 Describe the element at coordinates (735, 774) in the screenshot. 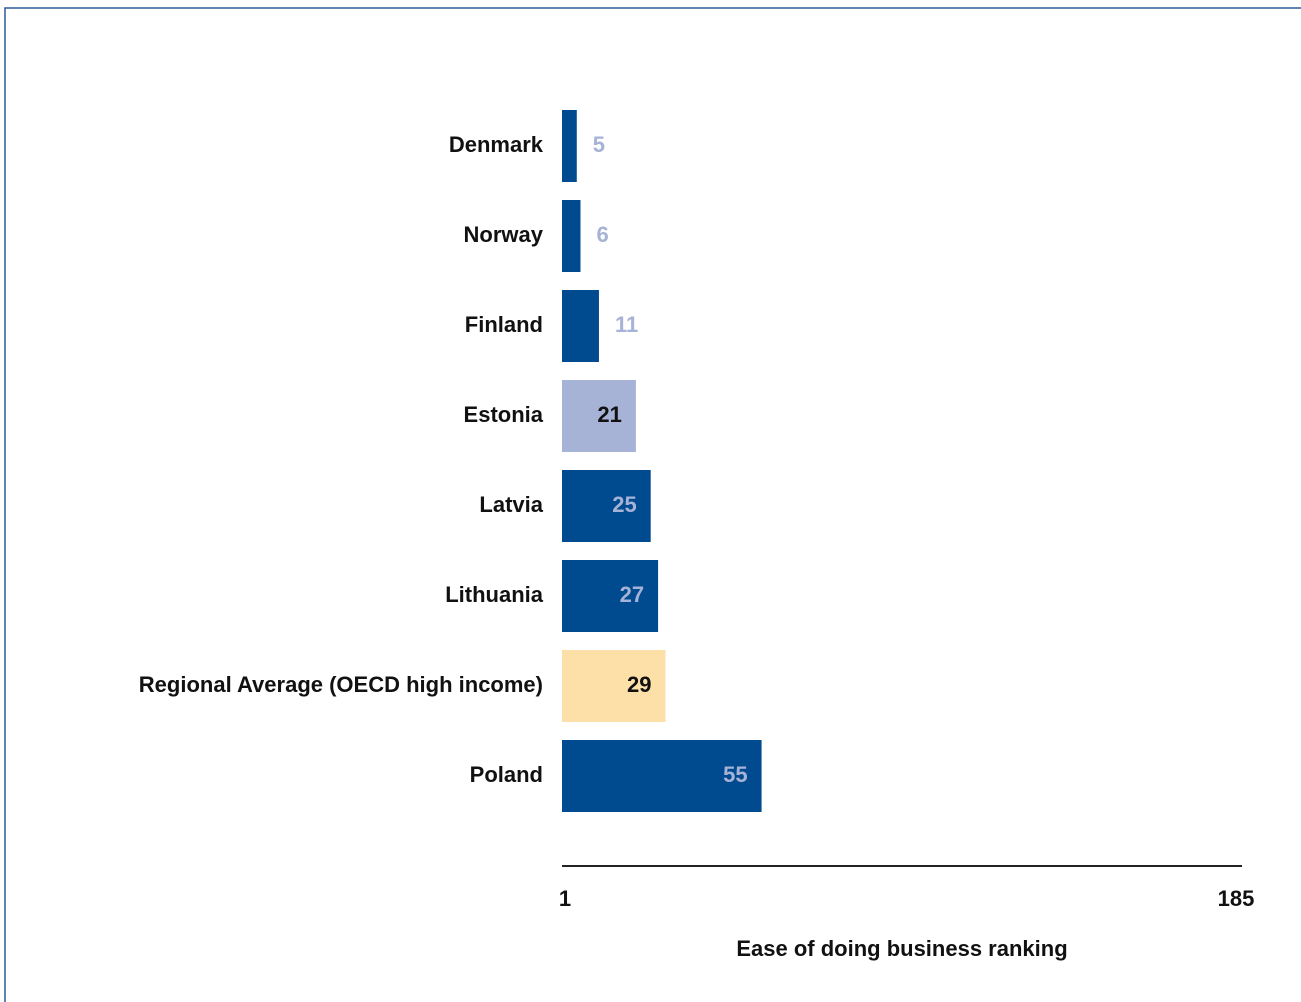

I see `value-label: 55` at that location.